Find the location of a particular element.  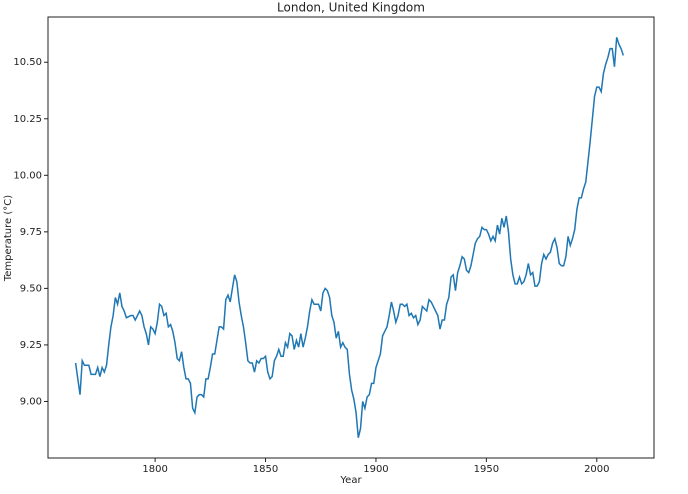

x-tick-label: 1850 is located at coordinates (265, 469).